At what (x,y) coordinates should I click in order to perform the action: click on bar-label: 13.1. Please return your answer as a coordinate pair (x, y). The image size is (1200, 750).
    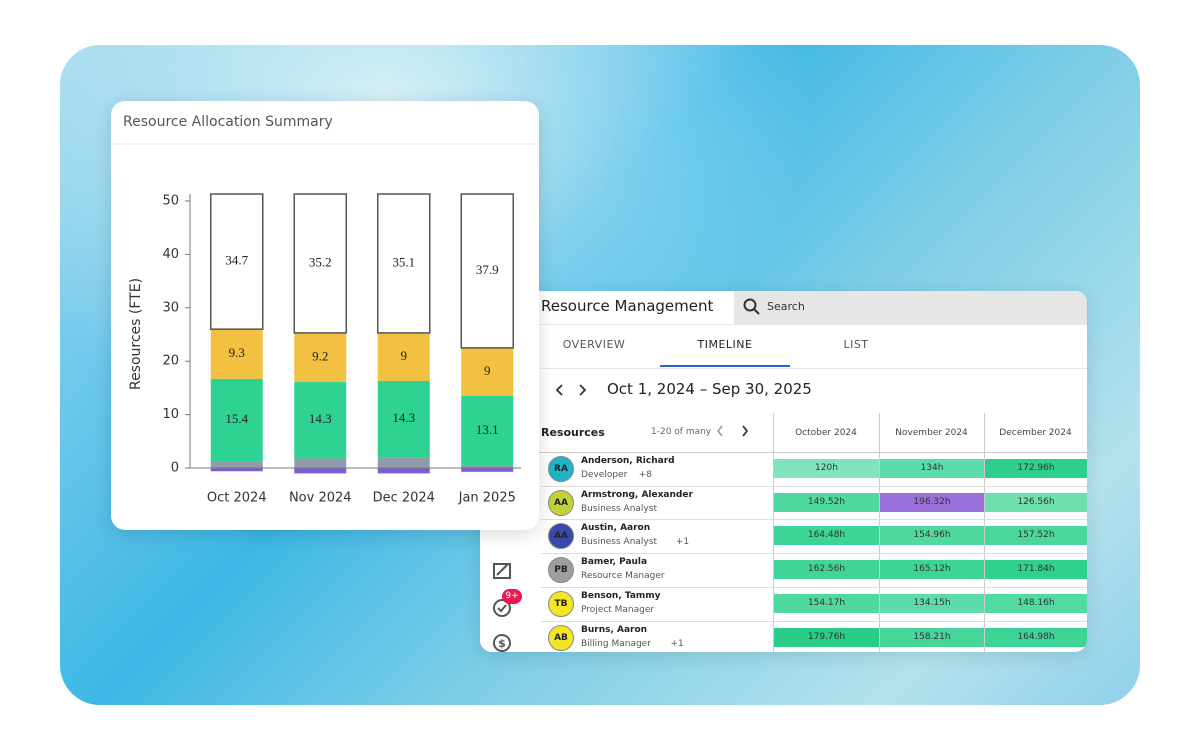
    Looking at the image, I should click on (487, 429).